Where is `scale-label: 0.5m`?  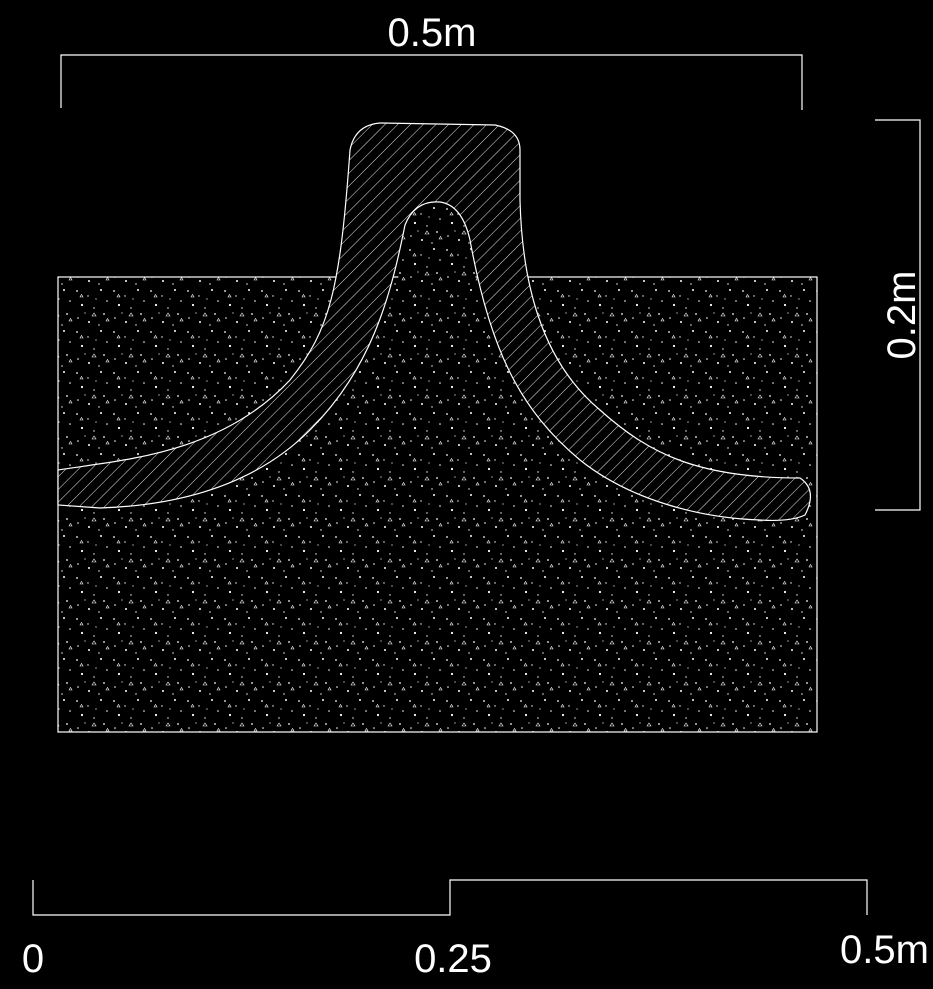 scale-label: 0.5m is located at coordinates (884, 950).